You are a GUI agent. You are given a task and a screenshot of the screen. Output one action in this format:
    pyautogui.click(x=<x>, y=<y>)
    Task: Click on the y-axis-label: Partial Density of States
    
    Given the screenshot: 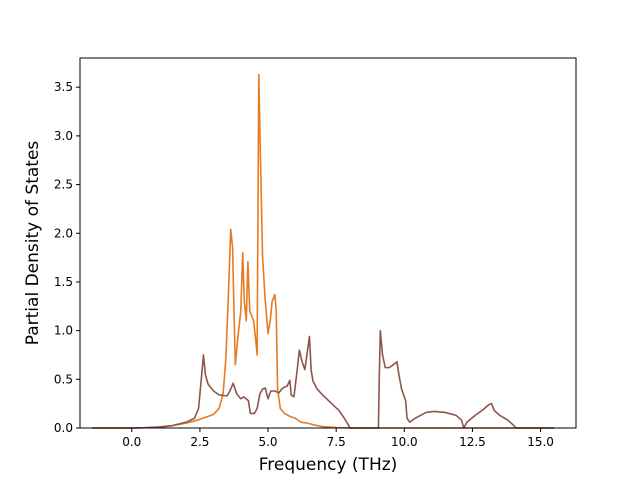 What is the action you would take?
    pyautogui.click(x=33, y=243)
    